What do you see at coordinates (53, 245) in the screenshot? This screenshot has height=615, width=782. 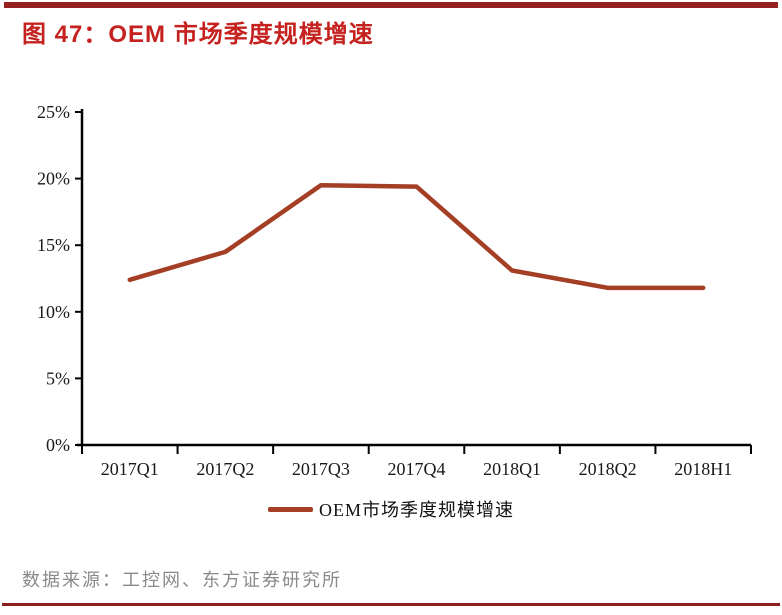 I see `y-tick-label: 15%` at bounding box center [53, 245].